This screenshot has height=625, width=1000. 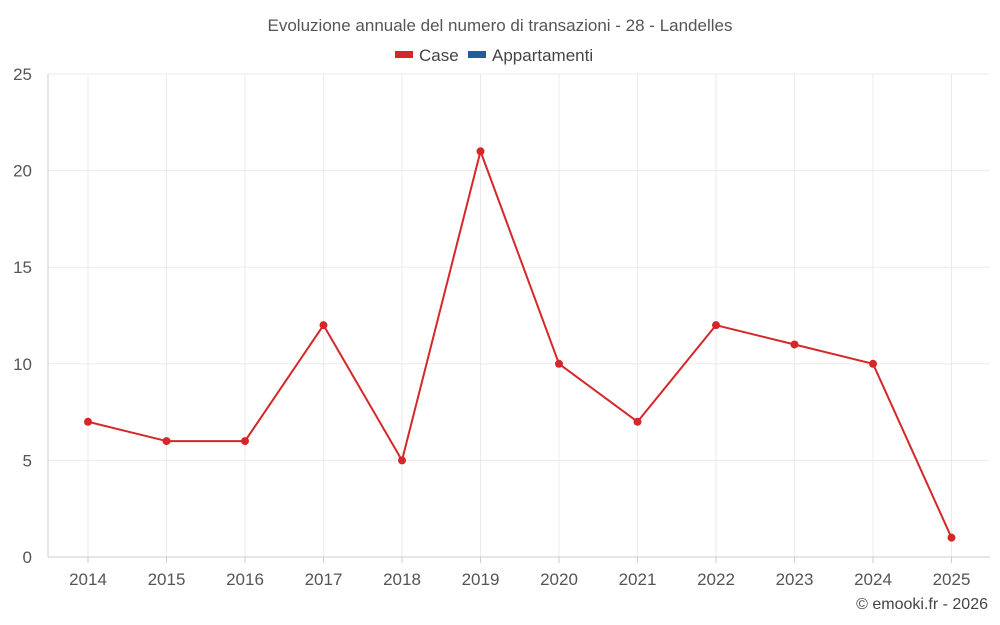 I want to click on data-point-case-2018, so click(x=402, y=460).